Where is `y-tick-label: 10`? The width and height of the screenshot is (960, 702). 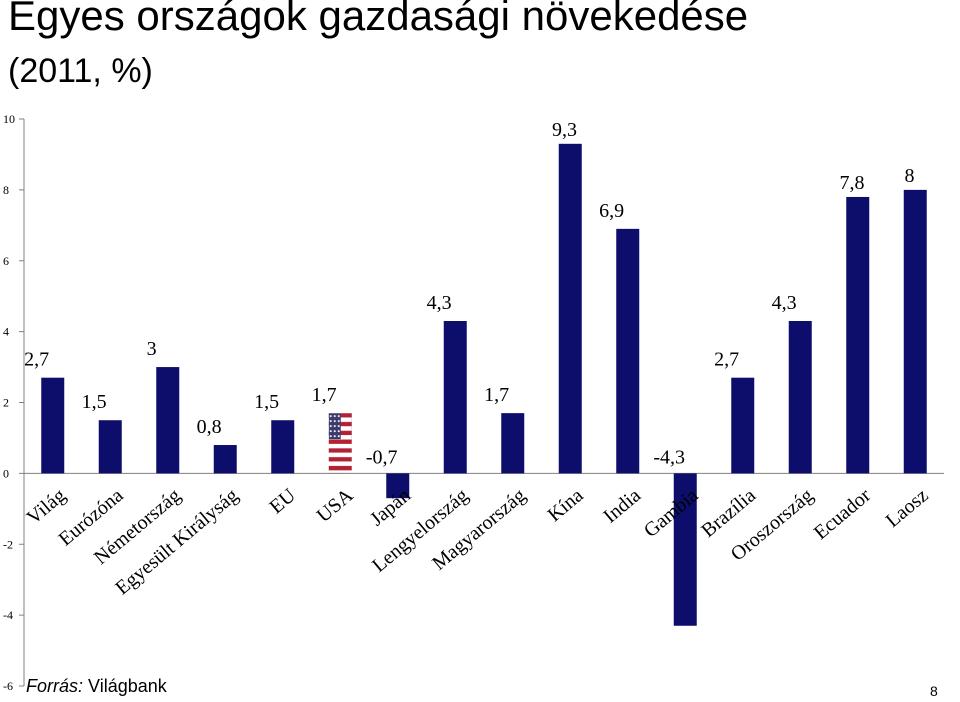 y-tick-label: 10 is located at coordinates (9, 119).